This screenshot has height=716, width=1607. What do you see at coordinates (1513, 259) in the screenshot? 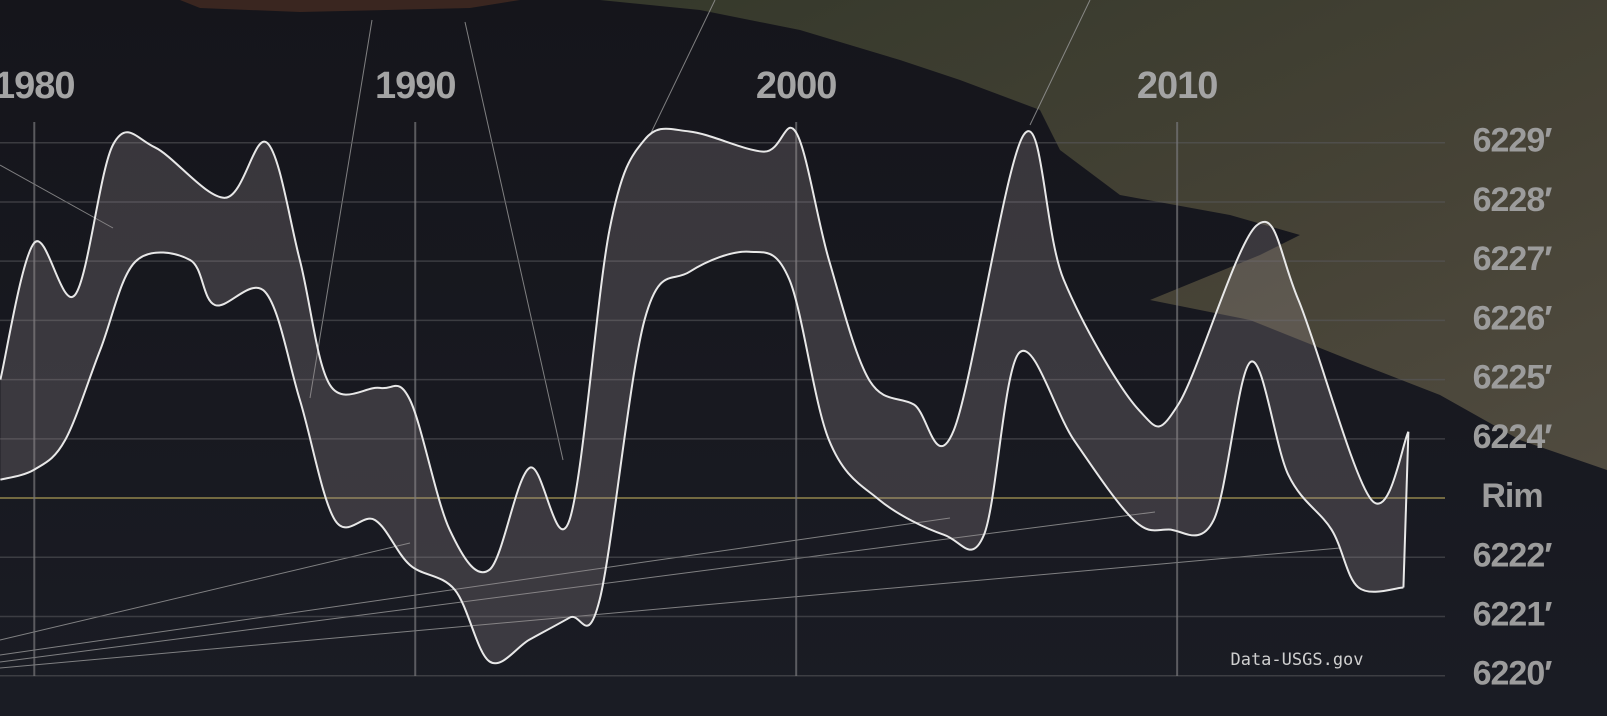
I see `y-tick-label: 6227′` at bounding box center [1513, 259].